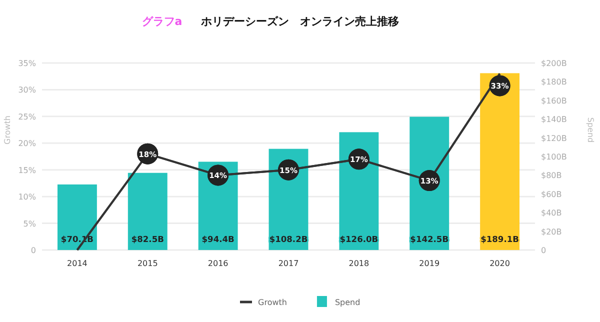  What do you see at coordinates (27, 170) in the screenshot?
I see `y-tick-label: 15%` at bounding box center [27, 170].